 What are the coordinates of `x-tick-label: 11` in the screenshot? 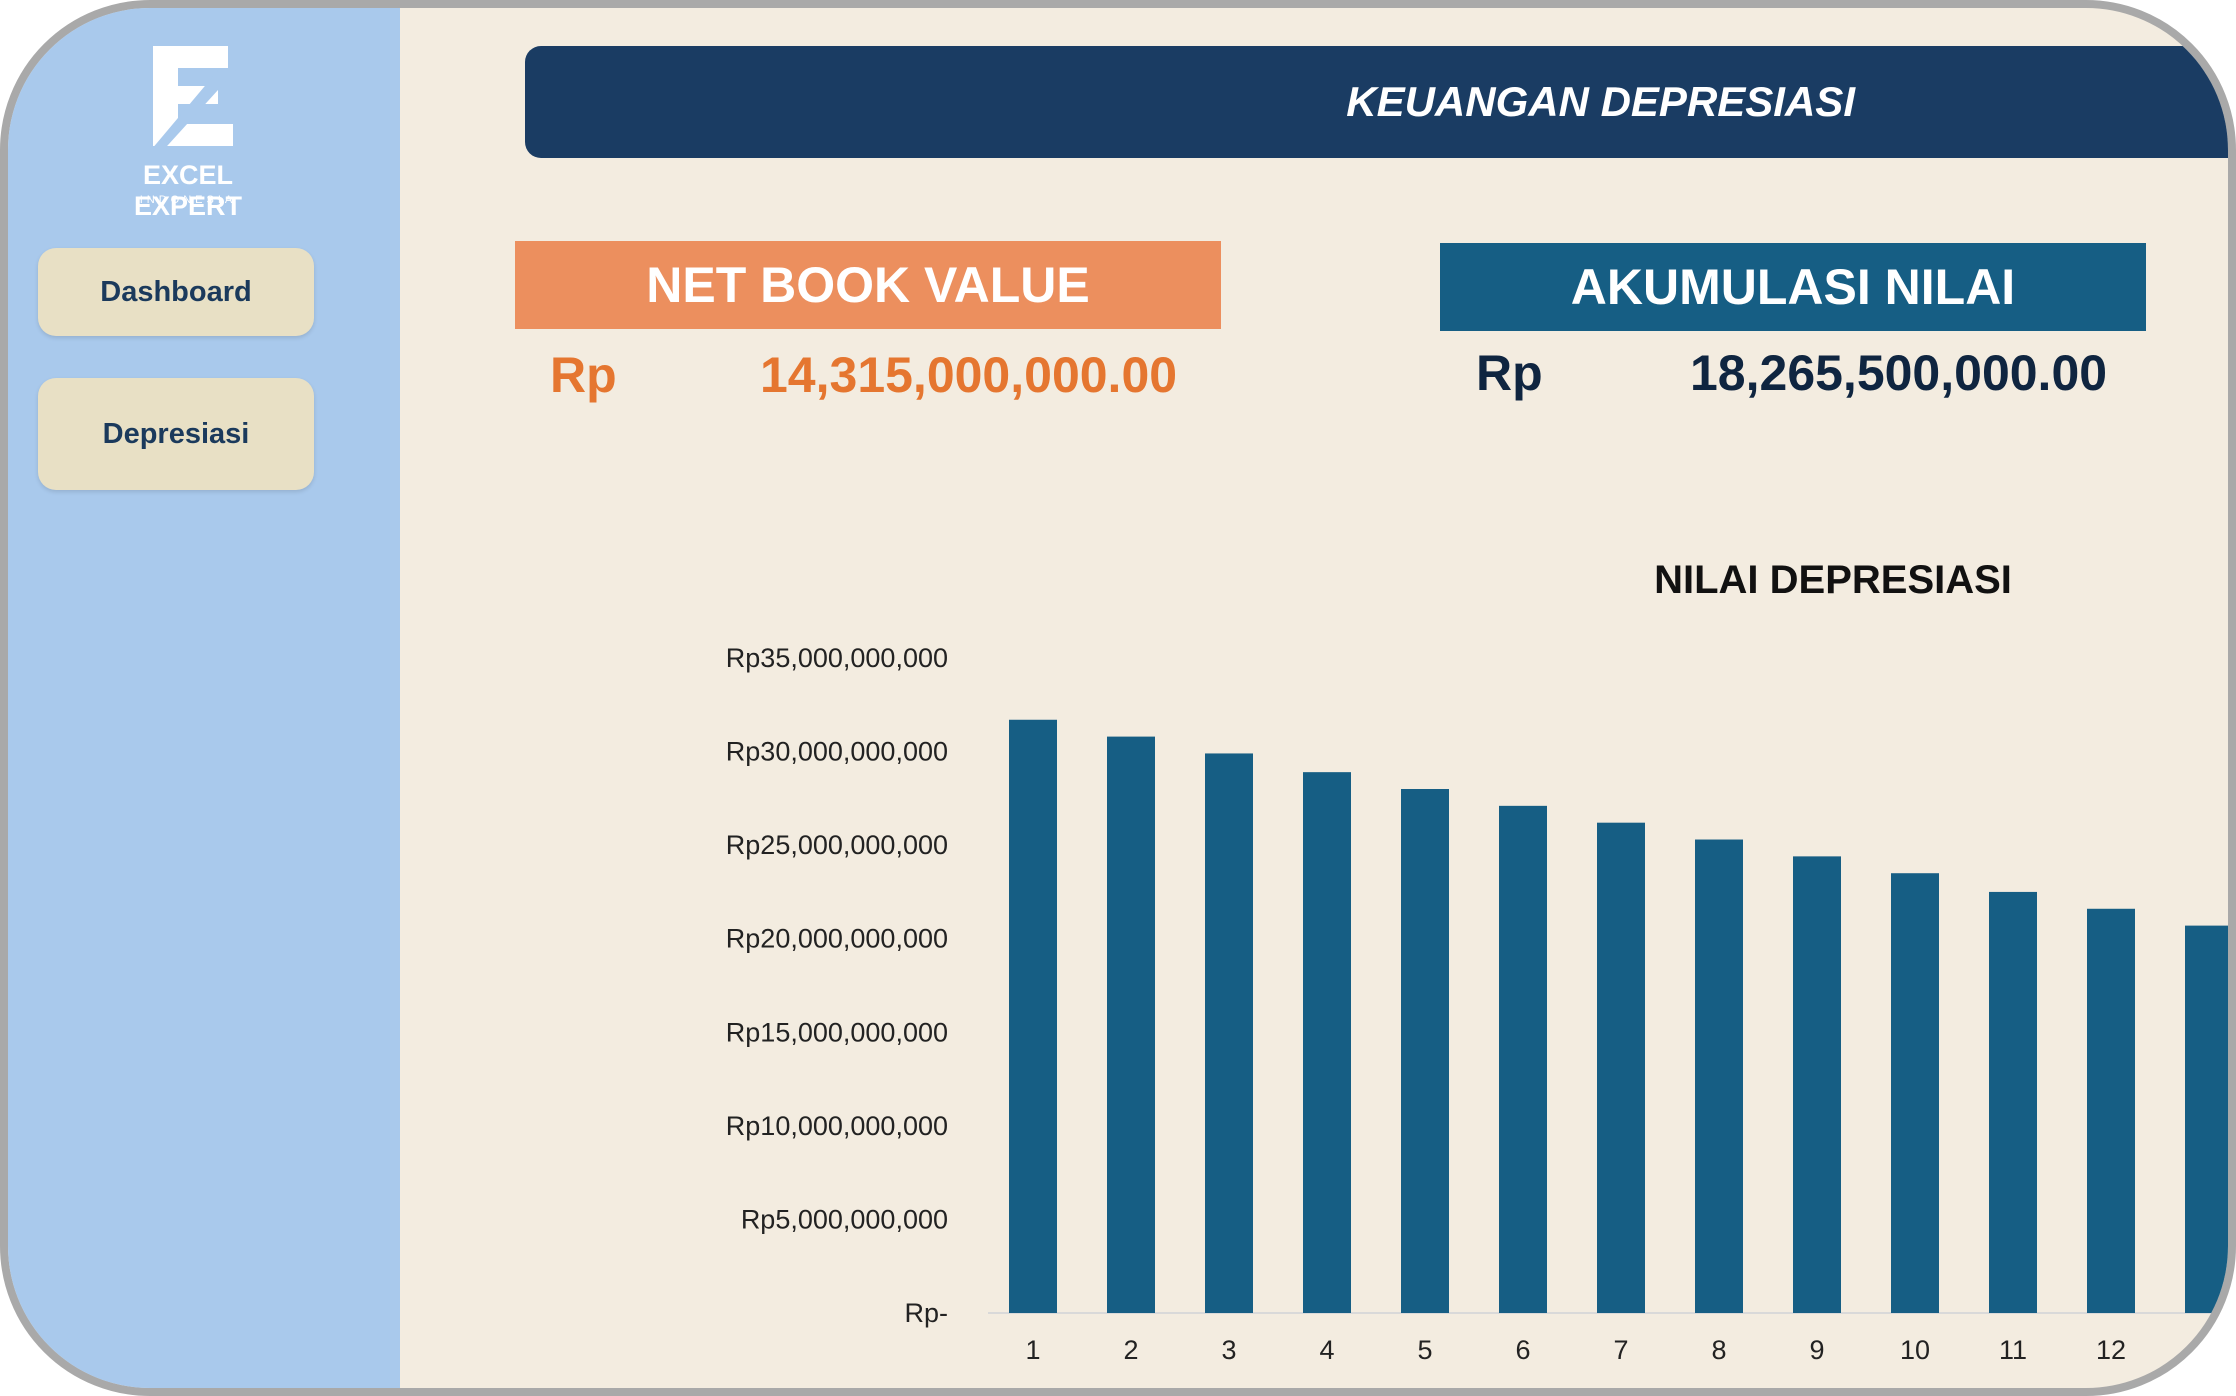 It's located at (2013, 1350).